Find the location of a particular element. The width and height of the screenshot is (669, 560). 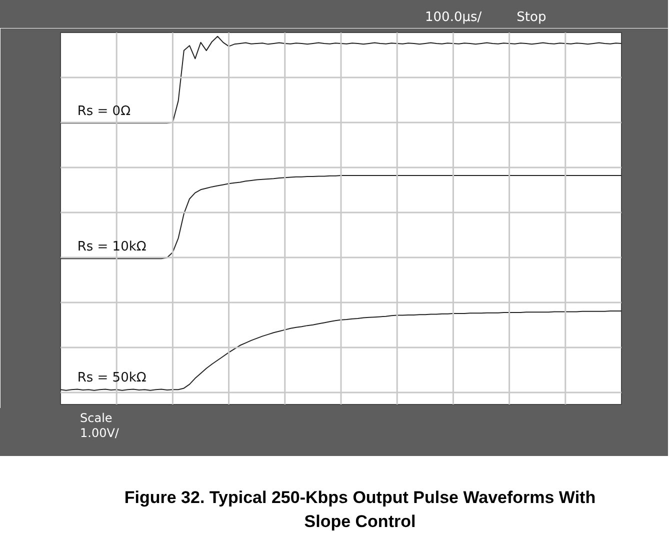

text: Stop is located at coordinates (531, 18).